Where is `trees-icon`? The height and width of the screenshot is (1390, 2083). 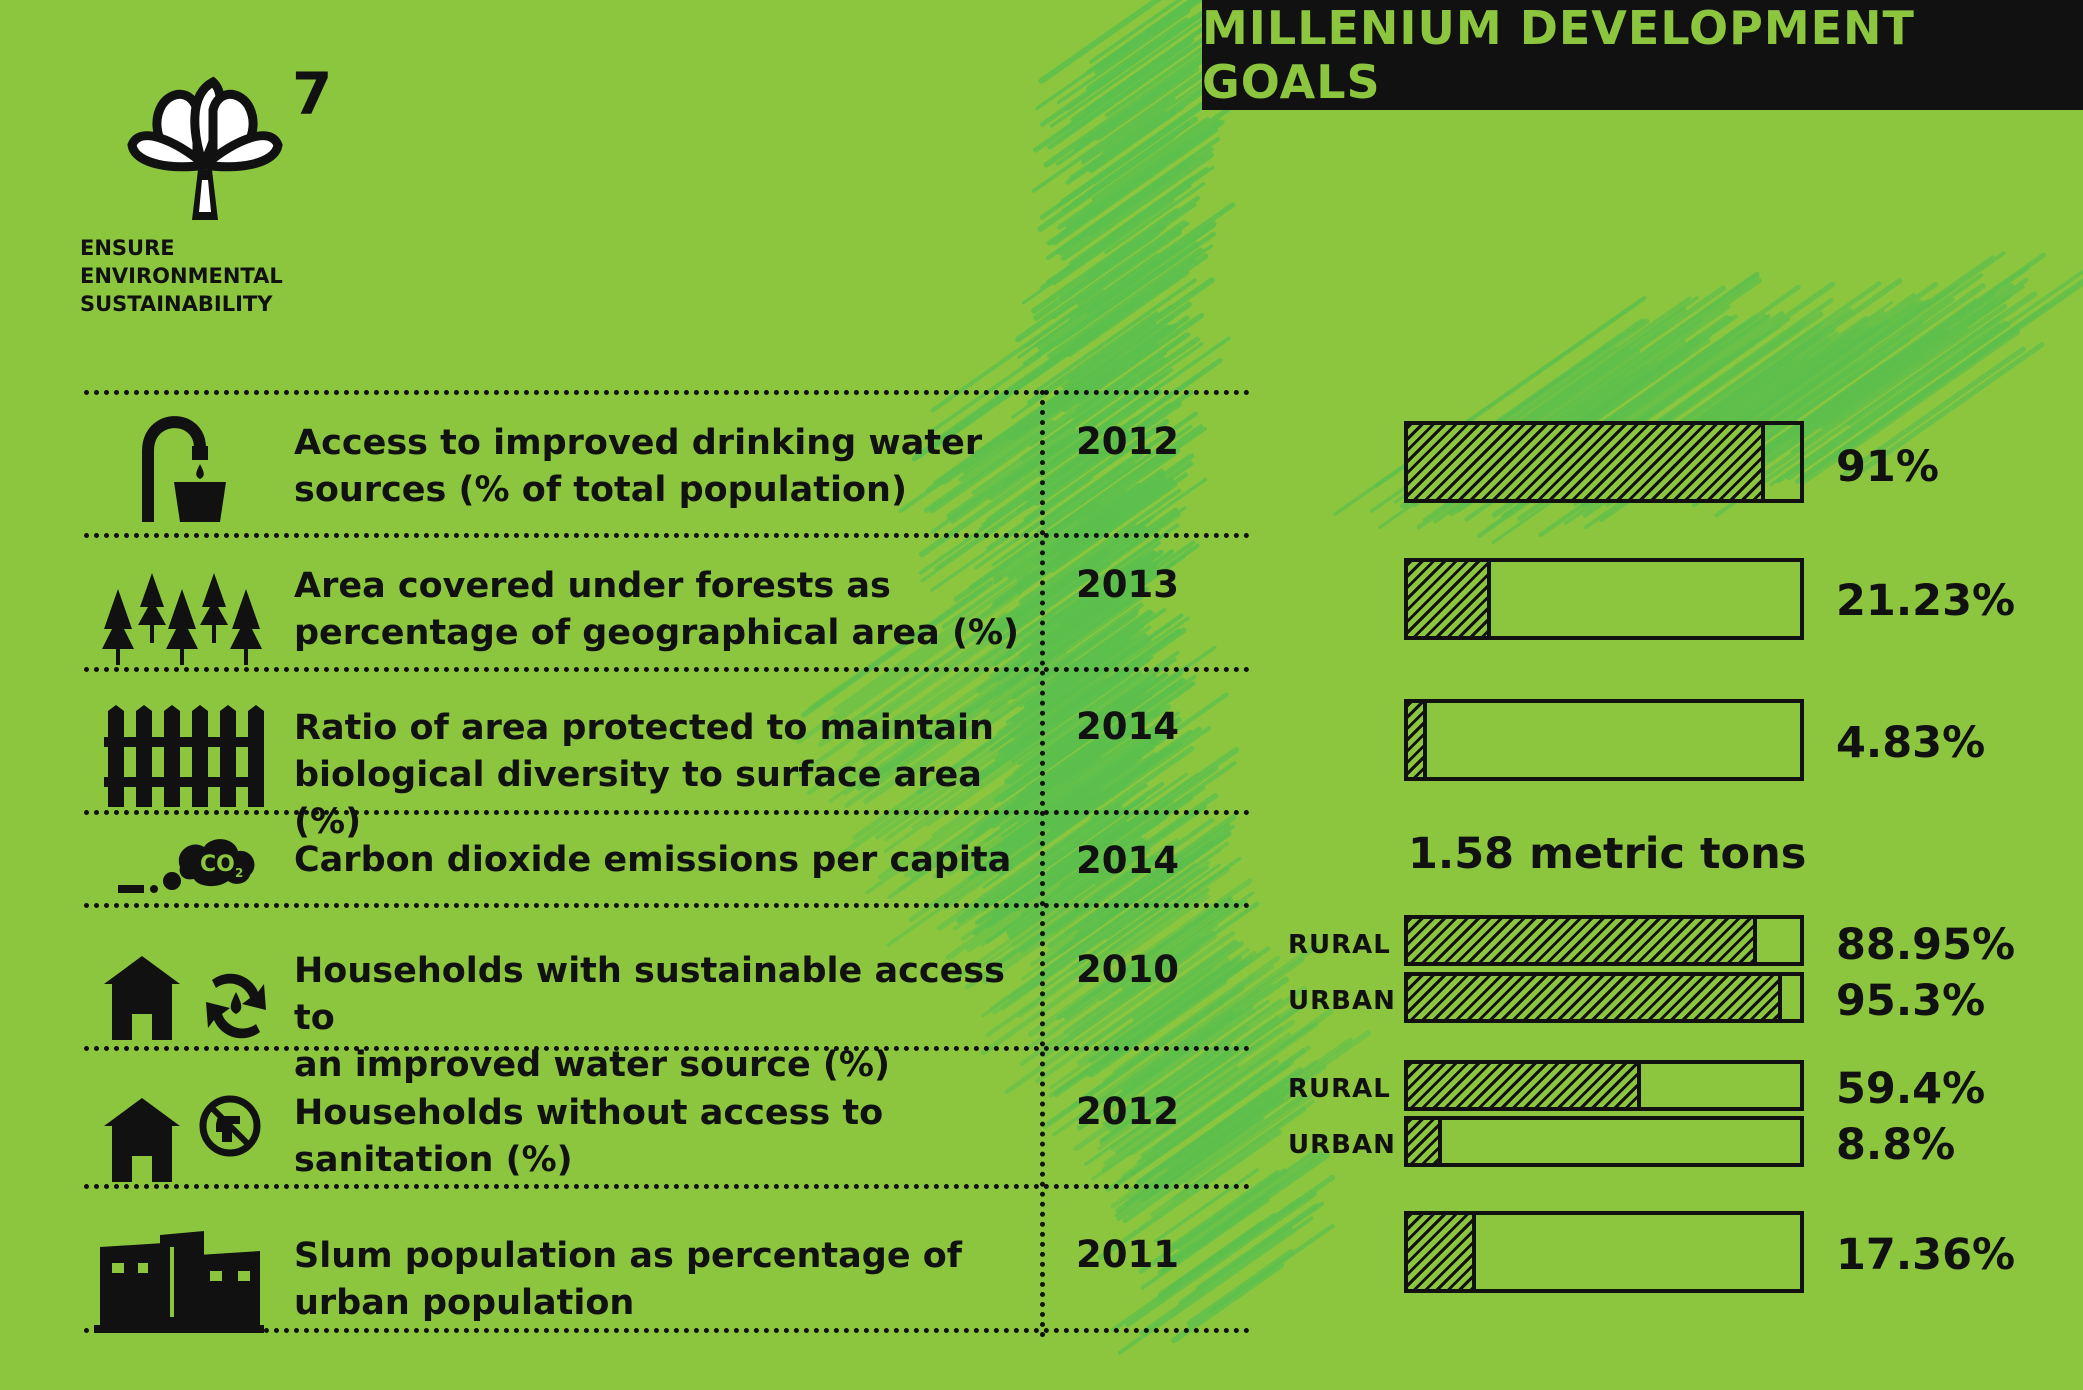
trees-icon is located at coordinates (182, 619).